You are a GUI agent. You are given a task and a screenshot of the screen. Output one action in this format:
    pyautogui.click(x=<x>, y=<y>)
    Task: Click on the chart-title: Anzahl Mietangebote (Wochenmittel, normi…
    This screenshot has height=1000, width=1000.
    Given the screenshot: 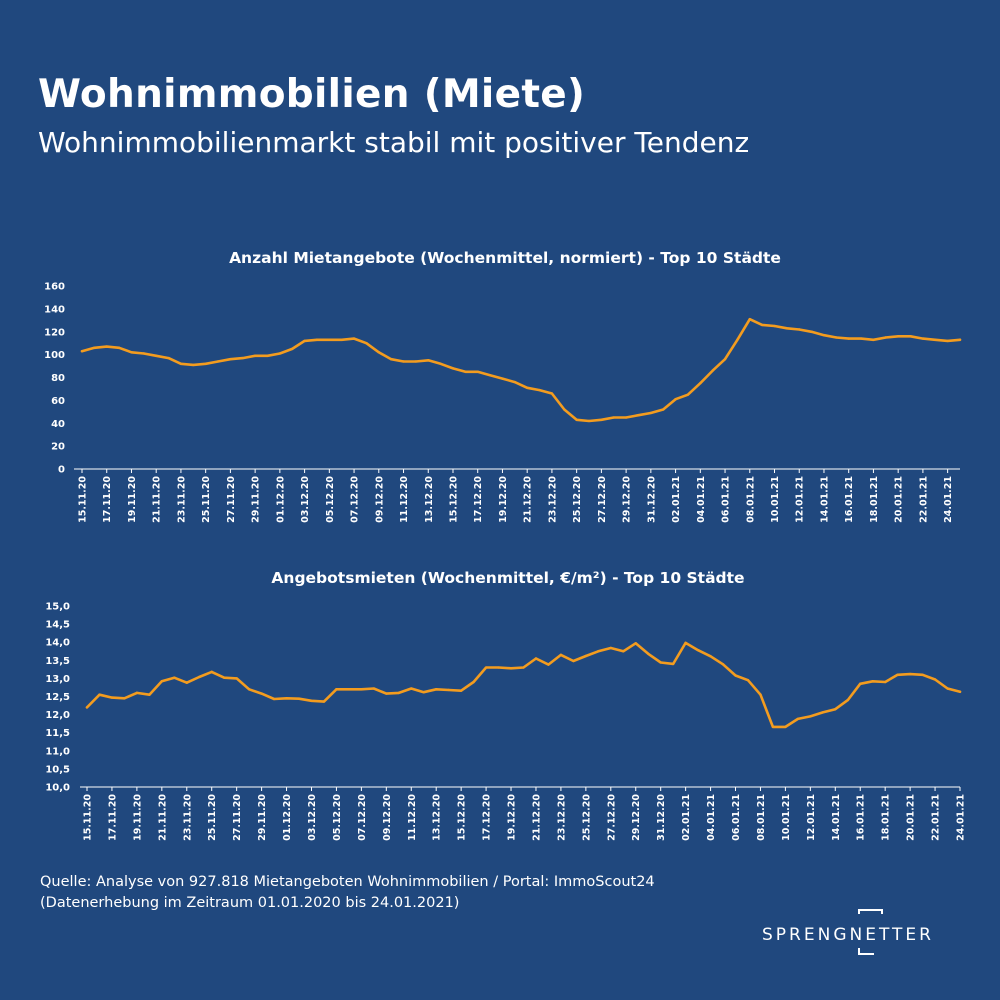 What is the action you would take?
    pyautogui.click(x=505, y=258)
    